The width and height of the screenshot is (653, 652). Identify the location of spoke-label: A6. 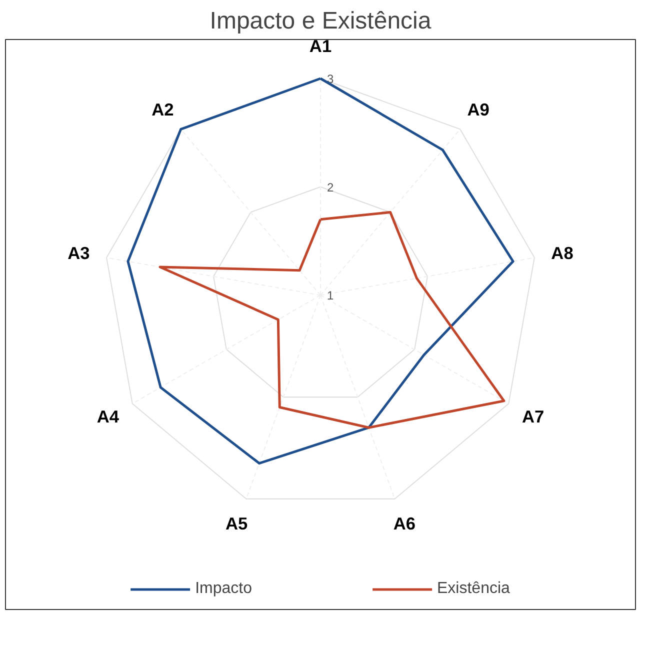
(404, 523).